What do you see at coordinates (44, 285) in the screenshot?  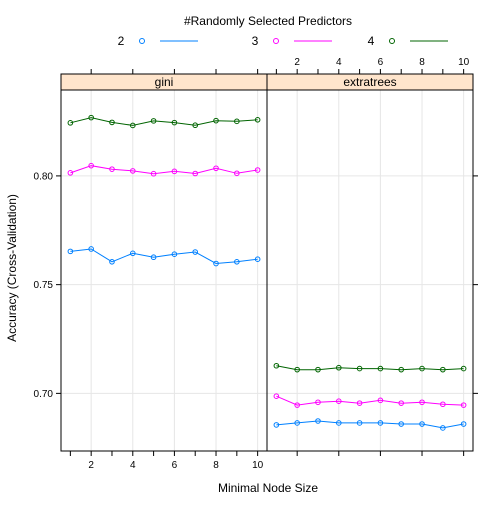 I see `y-tick-label: 0.75` at bounding box center [44, 285].